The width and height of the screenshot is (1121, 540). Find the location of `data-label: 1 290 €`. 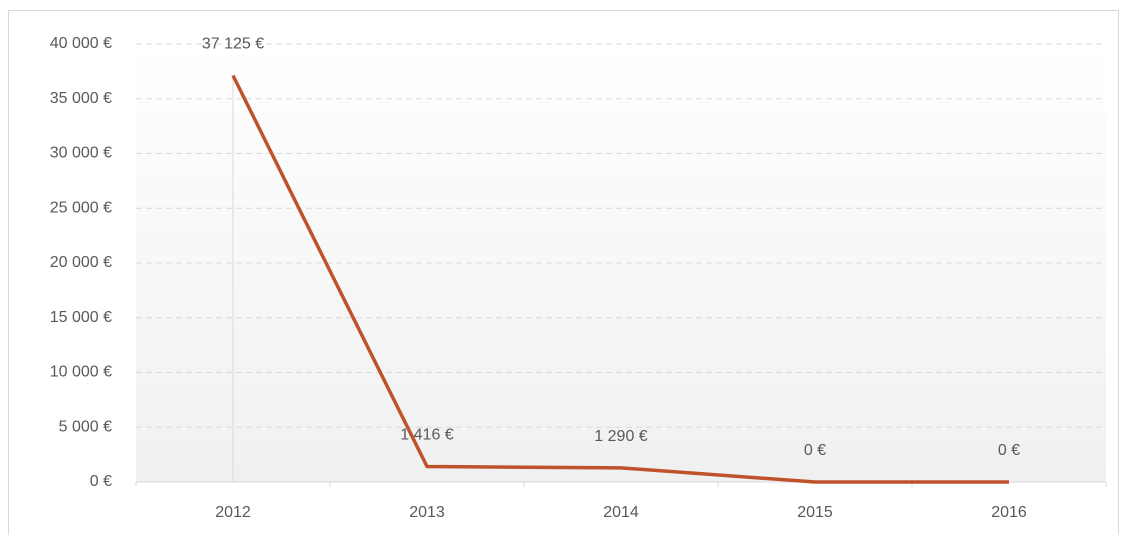

data-label: 1 290 € is located at coordinates (620, 436).